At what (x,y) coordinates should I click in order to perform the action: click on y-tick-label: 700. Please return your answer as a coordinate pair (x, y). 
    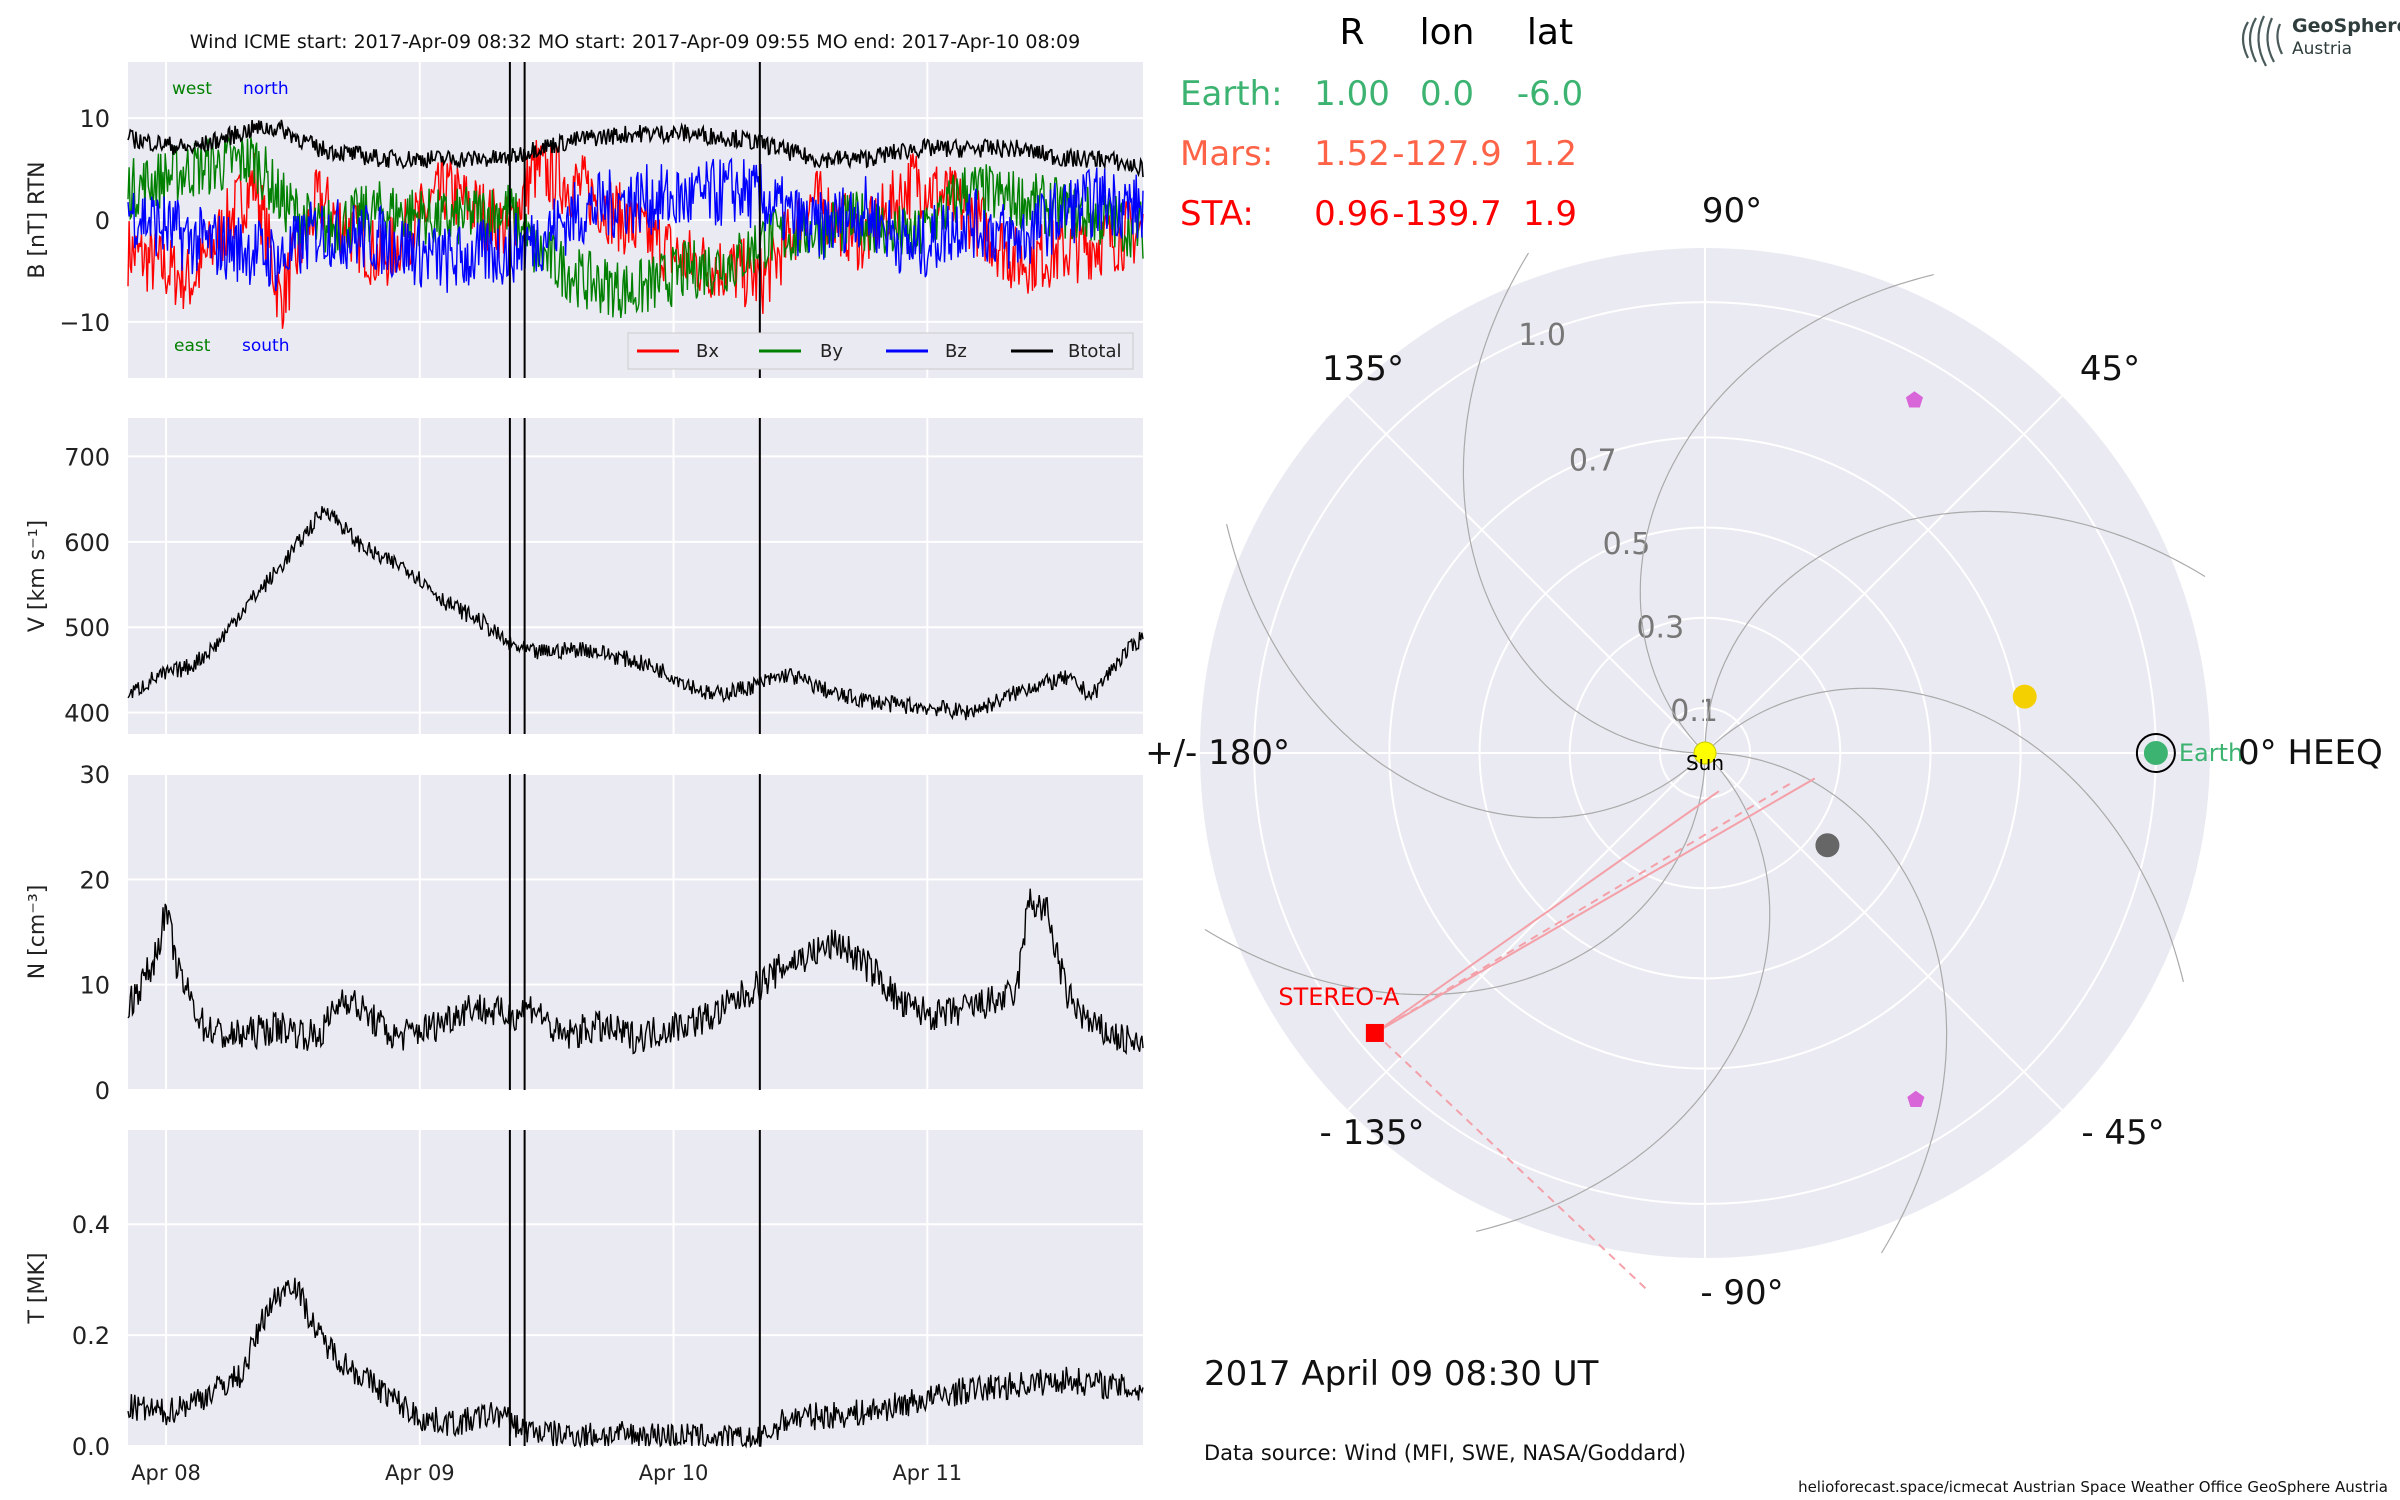
    Looking at the image, I should click on (87, 457).